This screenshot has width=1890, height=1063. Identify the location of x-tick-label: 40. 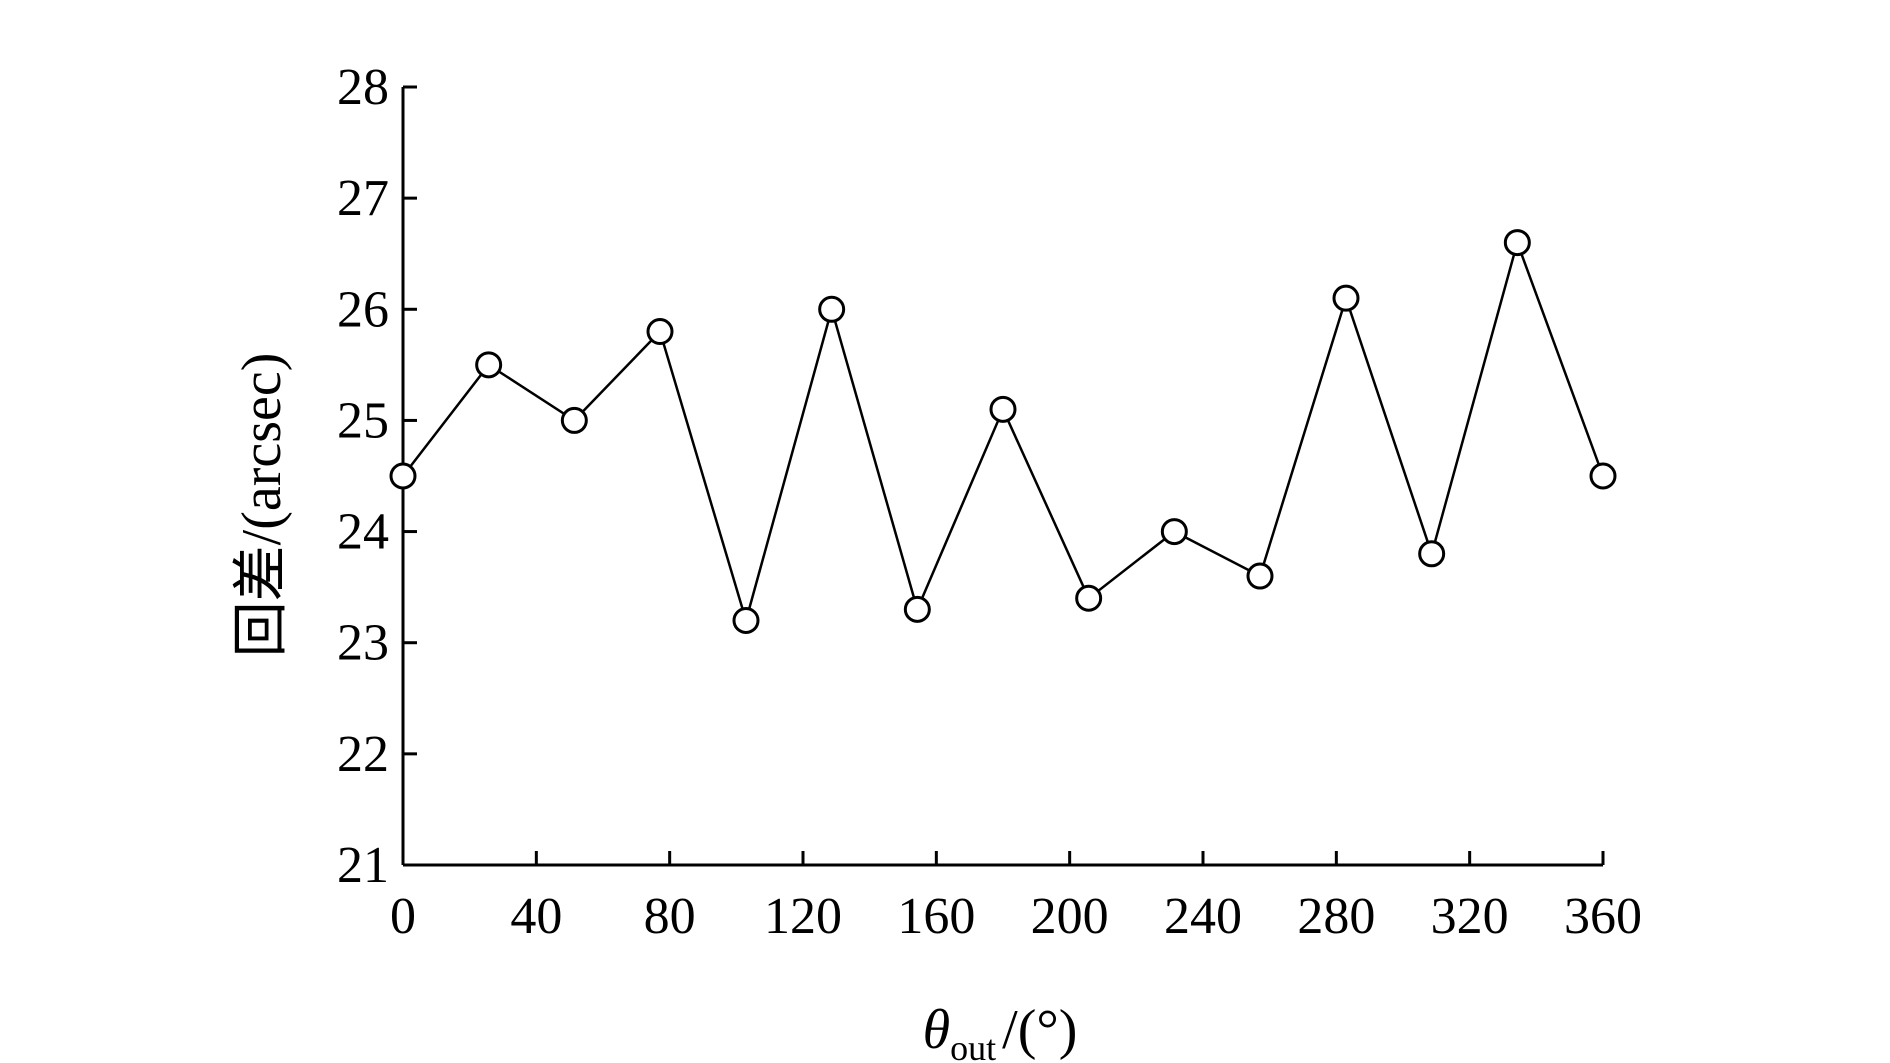
(536, 916).